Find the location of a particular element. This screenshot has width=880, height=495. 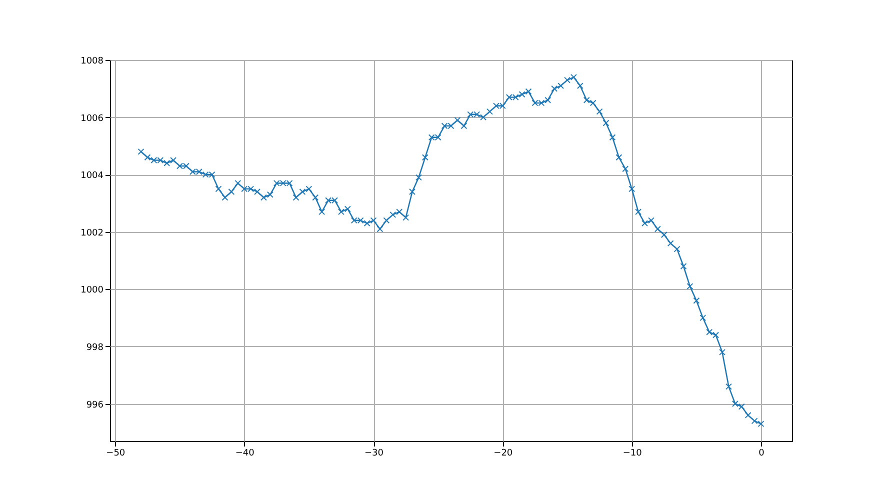

x-tick-label: −40 is located at coordinates (245, 453).